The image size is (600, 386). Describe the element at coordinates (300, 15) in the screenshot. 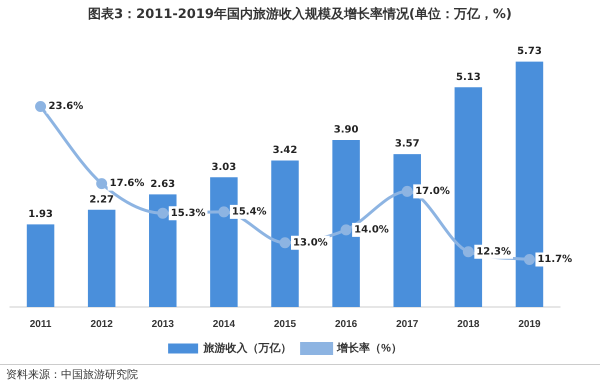

I see `chart-title: 图表3：2011-2019年国内旅游收入规模及增长率情况(单位：万亿，%)` at that location.